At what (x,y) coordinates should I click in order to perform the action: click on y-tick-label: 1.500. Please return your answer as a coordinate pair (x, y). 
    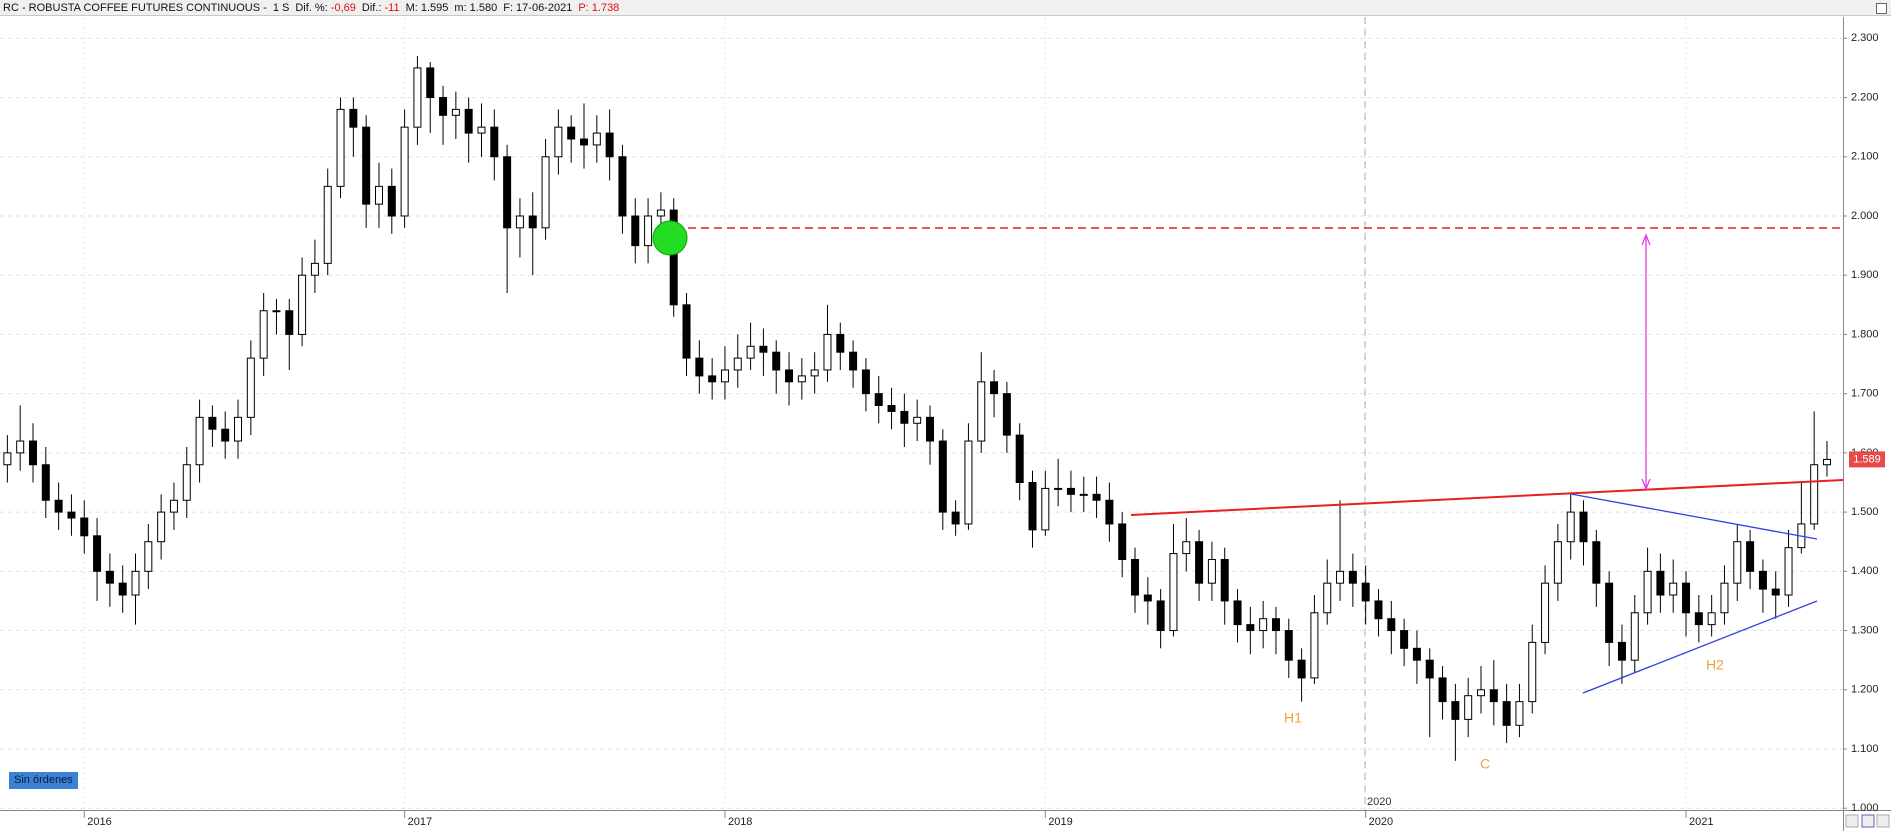
    Looking at the image, I should click on (1865, 512).